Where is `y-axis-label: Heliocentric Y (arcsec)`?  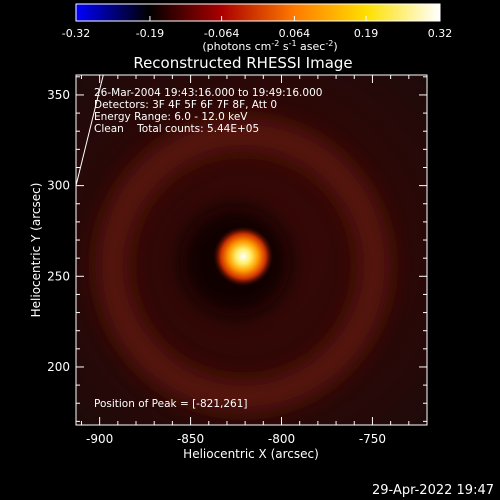
y-axis-label: Heliocentric Y (arcsec) is located at coordinates (36, 250).